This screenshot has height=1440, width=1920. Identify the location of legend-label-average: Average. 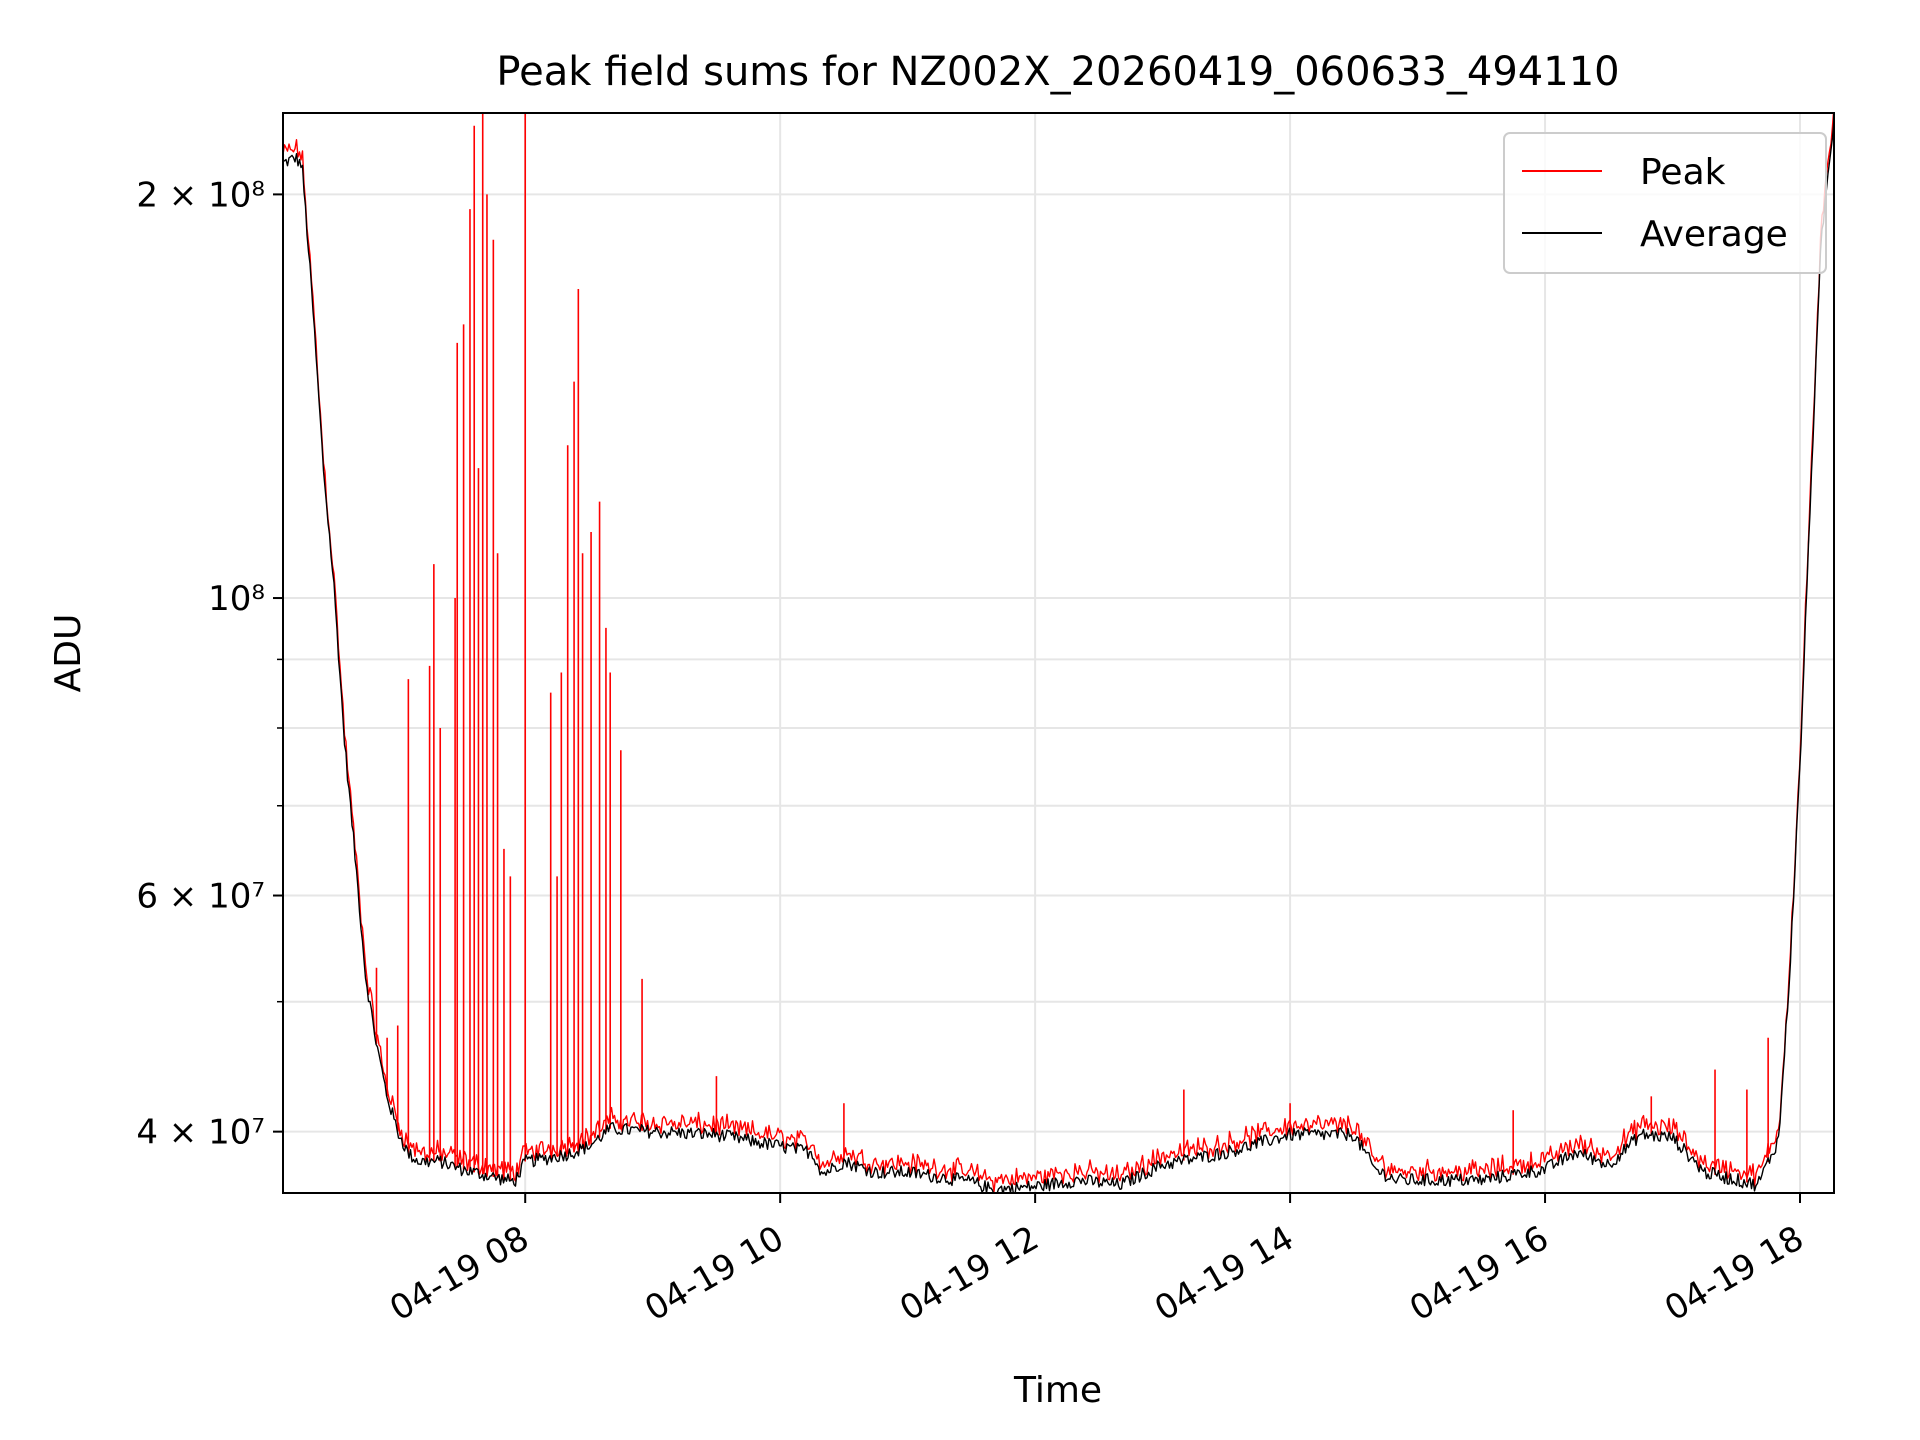
(1714, 234).